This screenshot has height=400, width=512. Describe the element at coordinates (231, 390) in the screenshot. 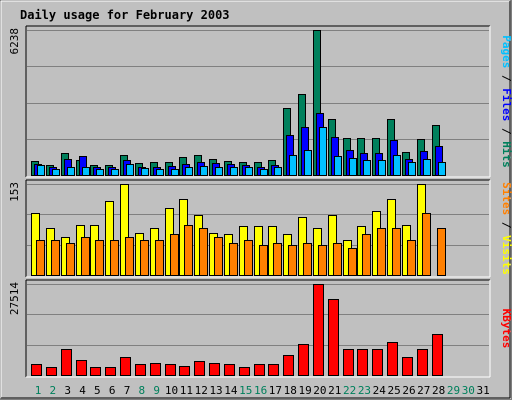

I see `x-tick-label: 14` at that location.